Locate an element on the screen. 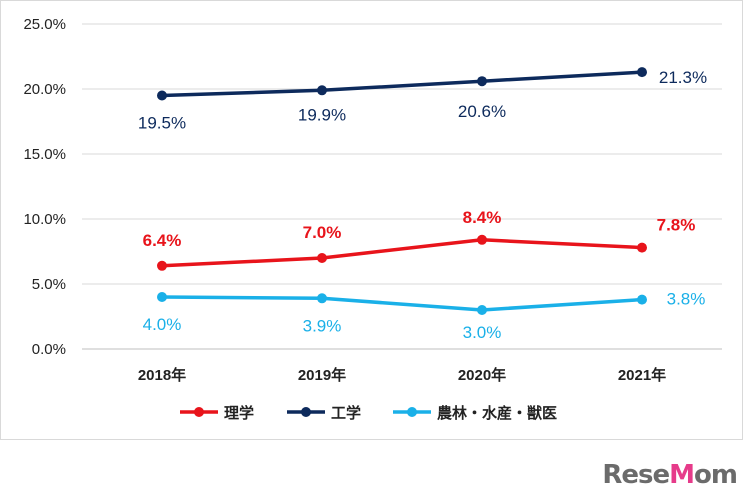  legend-label: 農林・水産・獣医 is located at coordinates (497, 413).